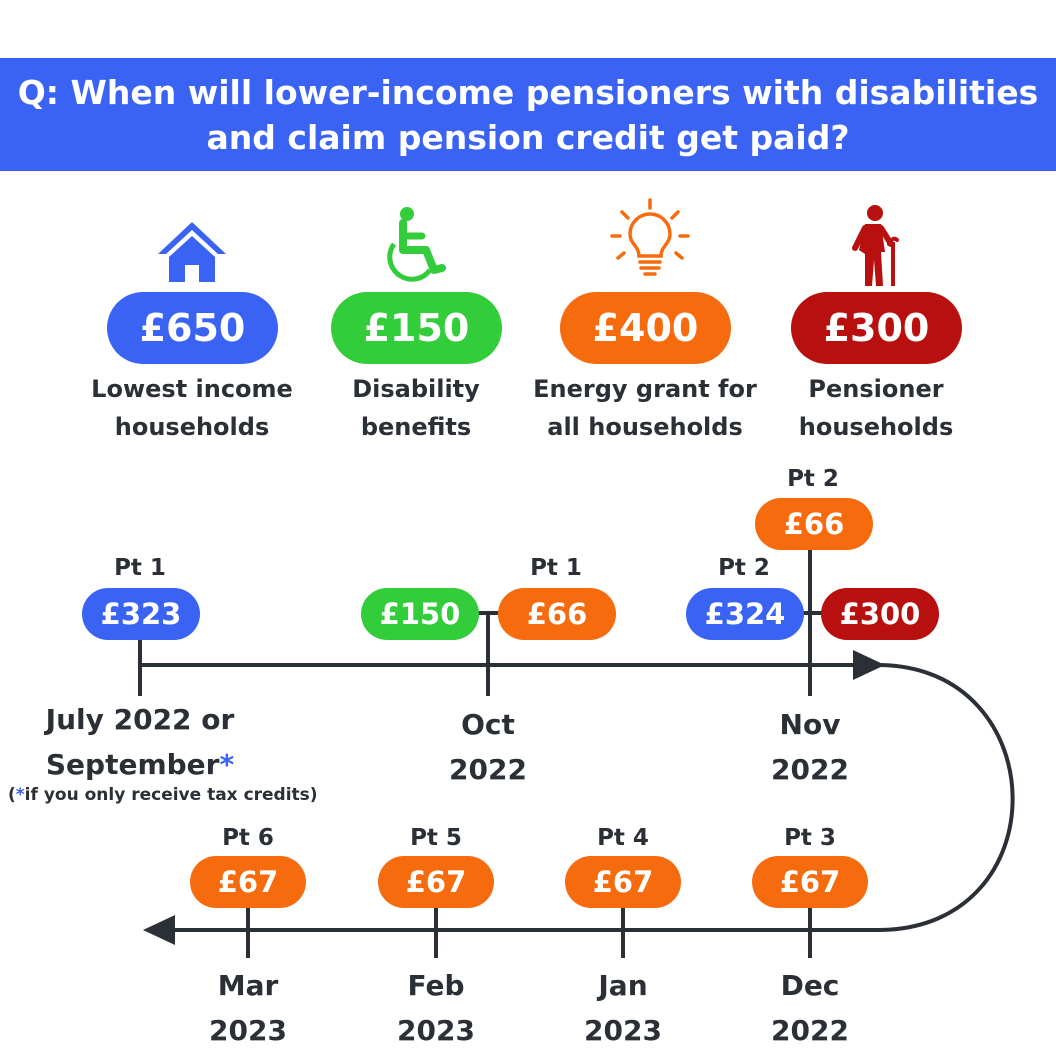  I want to click on feb-part-label: Pt 5, so click(436, 838).